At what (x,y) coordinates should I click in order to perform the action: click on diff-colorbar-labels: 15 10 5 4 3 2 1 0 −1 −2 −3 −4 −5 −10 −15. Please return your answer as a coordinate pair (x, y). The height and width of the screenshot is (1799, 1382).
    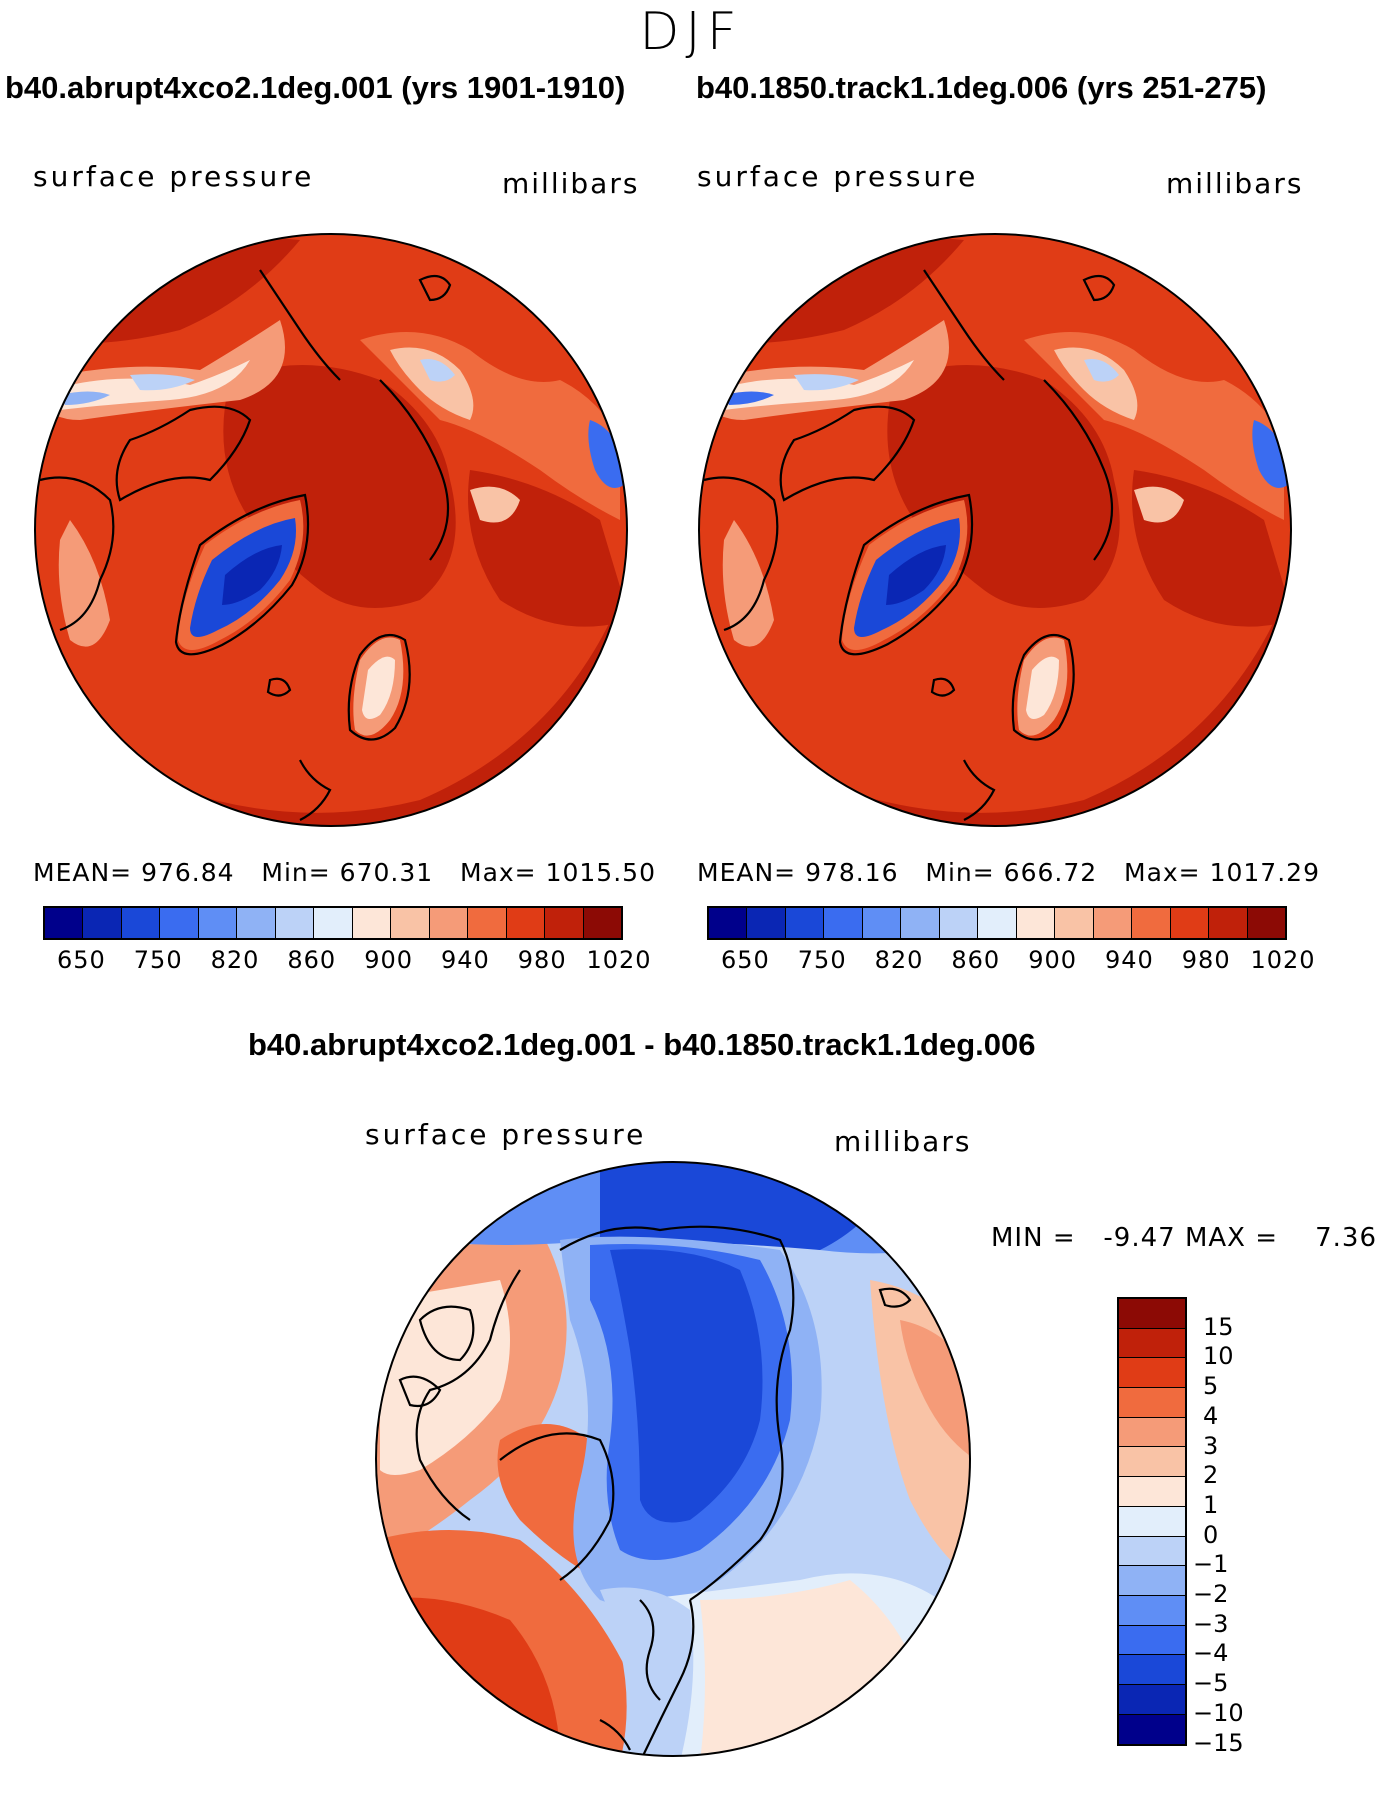
    Looking at the image, I should click on (1248, 1527).